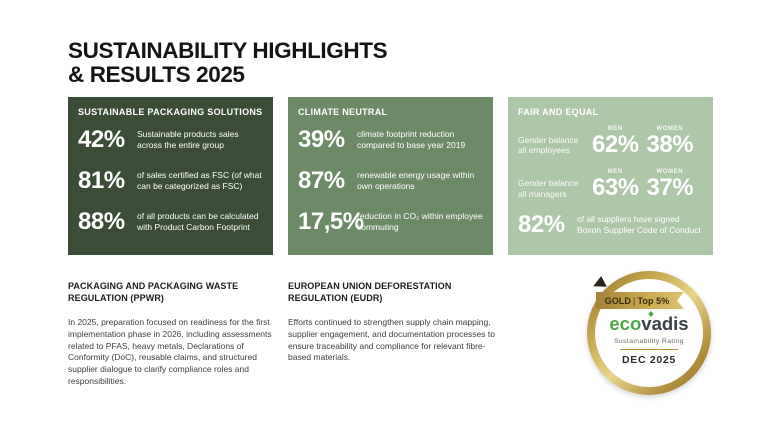 Image resolution: width=775 pixels, height=436 pixels. I want to click on gender-women-stat: WOMEN 38%, so click(670, 141).